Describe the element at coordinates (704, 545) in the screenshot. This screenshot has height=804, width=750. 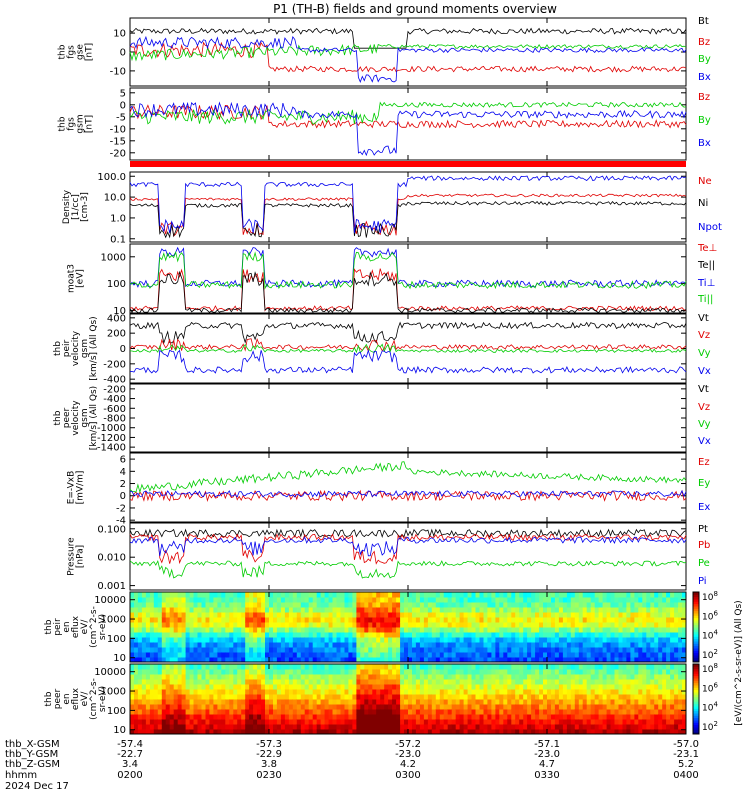
I see `pressure-legend-pb: Pb` at that location.